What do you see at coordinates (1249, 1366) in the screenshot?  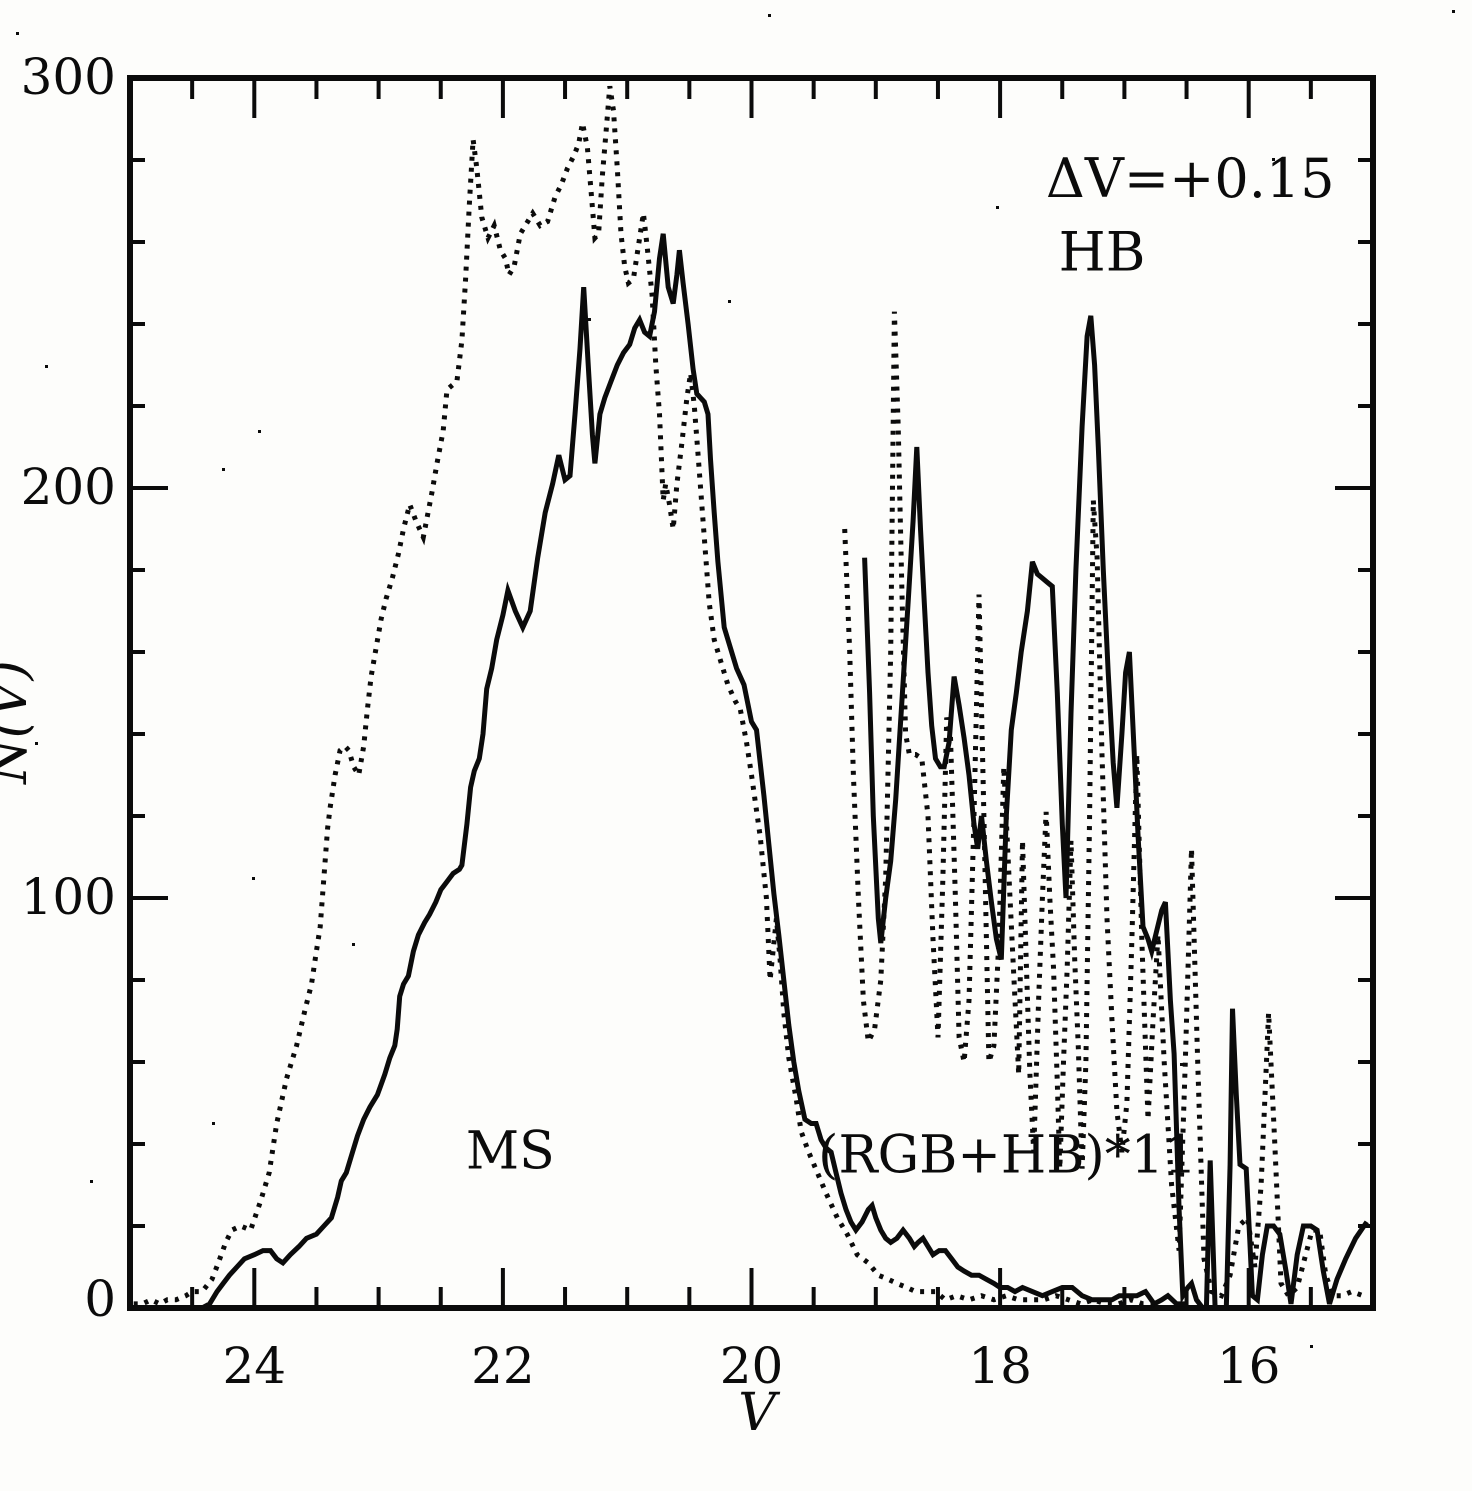 I see `x-tick-label: 16` at bounding box center [1249, 1366].